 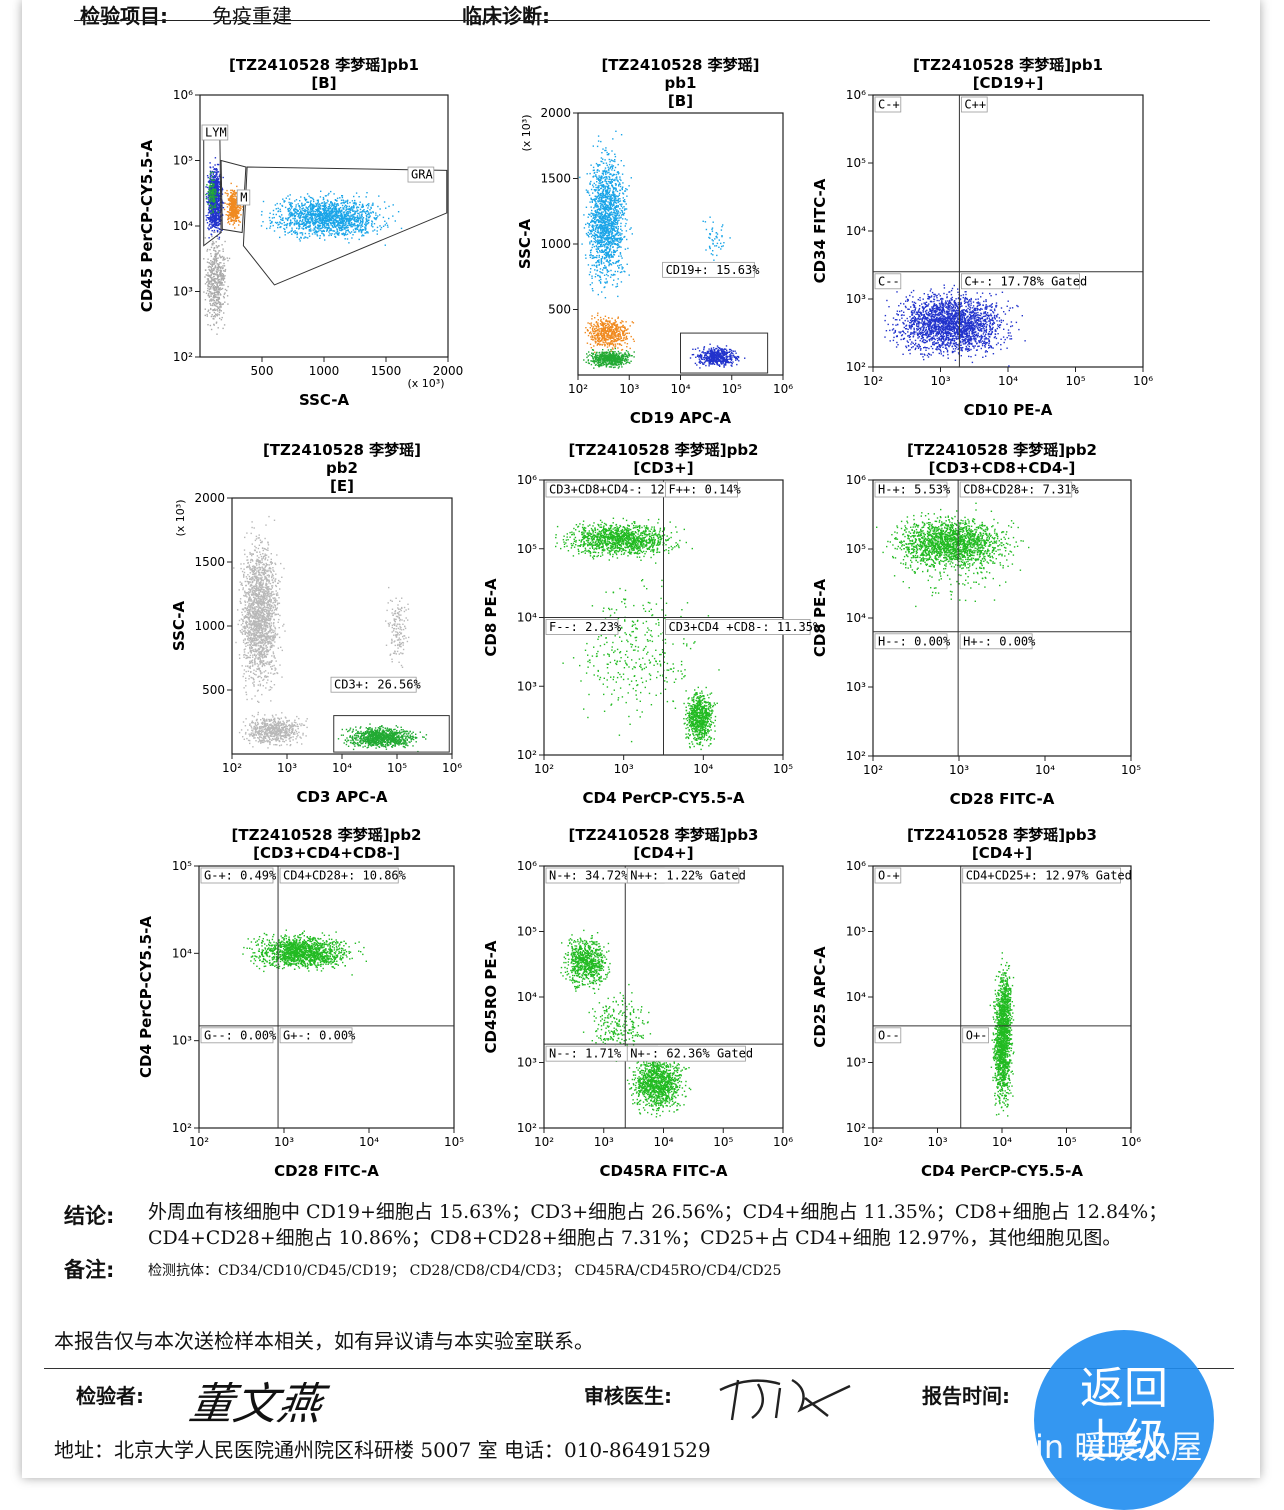 I want to click on x-tick-label: 1500, so click(x=386, y=371).